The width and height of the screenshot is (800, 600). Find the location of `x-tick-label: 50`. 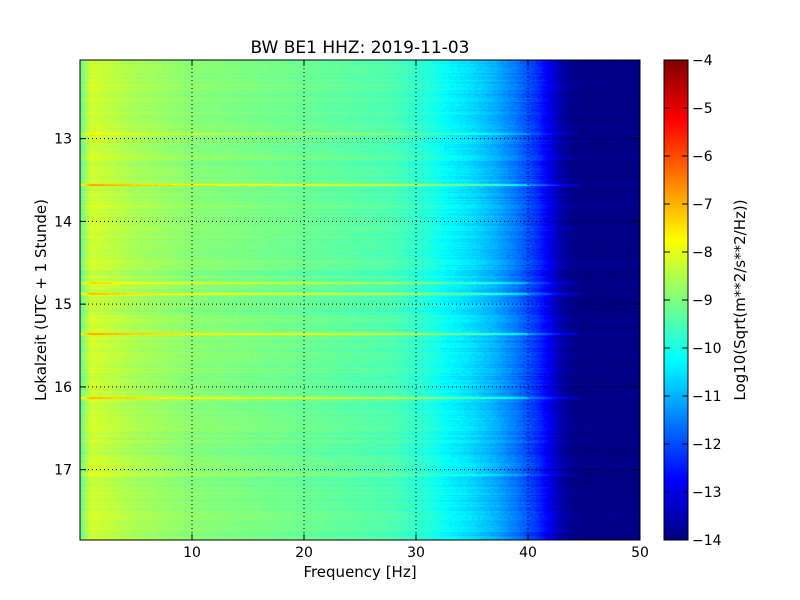

x-tick-label: 50 is located at coordinates (640, 553).